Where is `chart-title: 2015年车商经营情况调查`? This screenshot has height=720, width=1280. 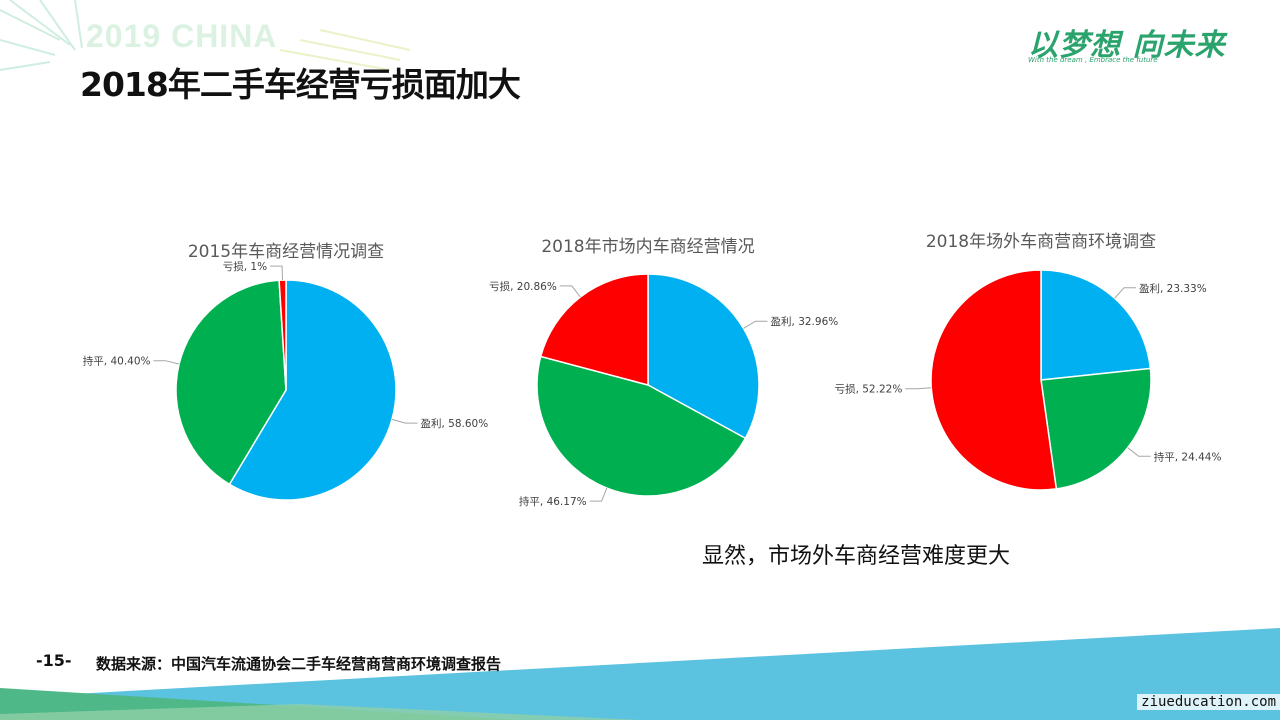 chart-title: 2015年车商经营情况调查 is located at coordinates (286, 252).